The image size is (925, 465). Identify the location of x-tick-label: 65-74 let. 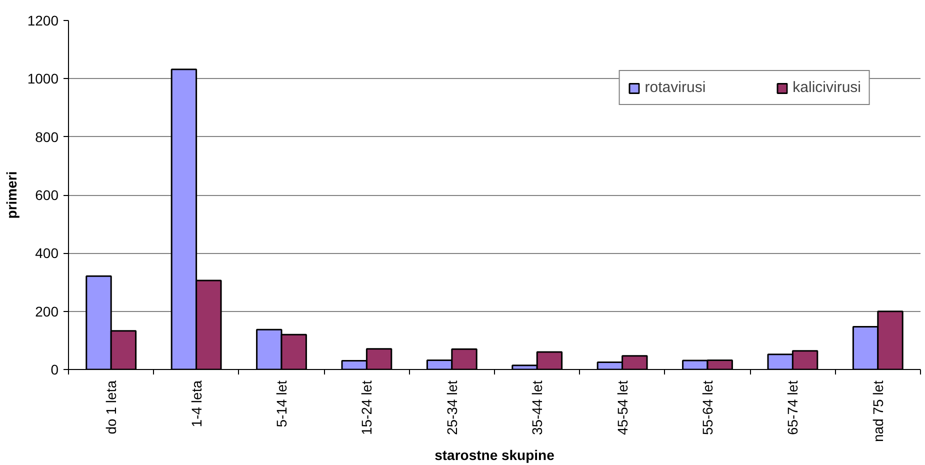
(792, 407).